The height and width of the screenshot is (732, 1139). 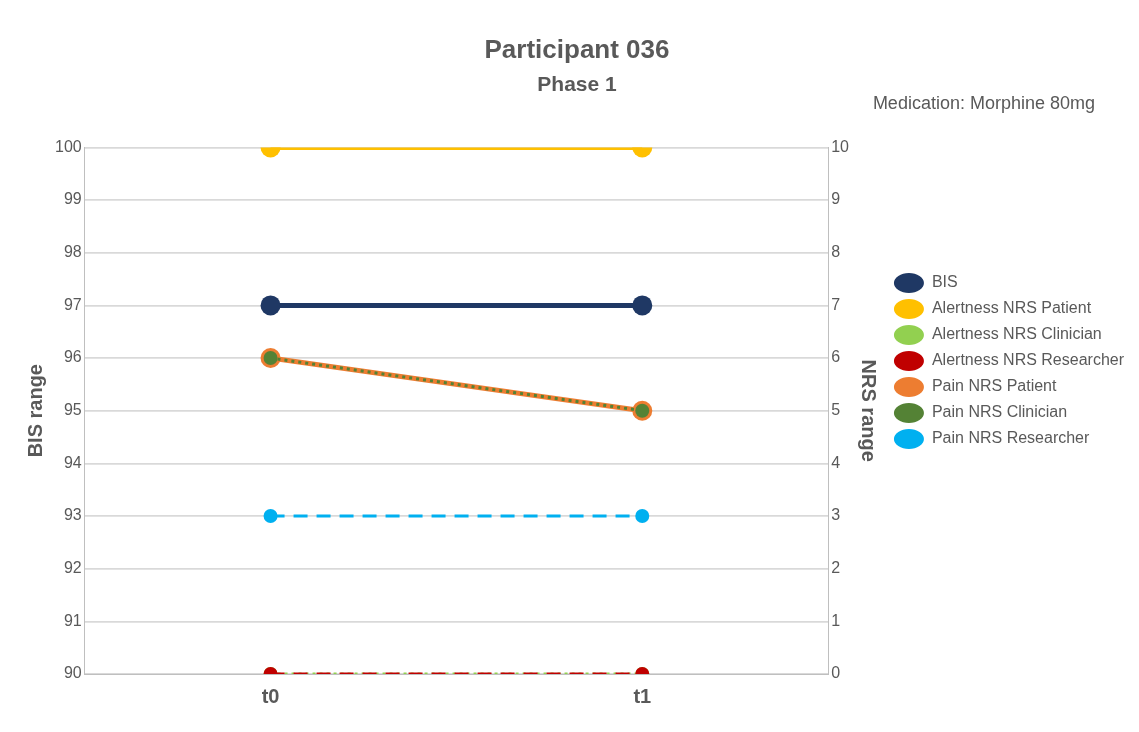 What do you see at coordinates (836, 462) in the screenshot?
I see `y2-tick-label: 4` at bounding box center [836, 462].